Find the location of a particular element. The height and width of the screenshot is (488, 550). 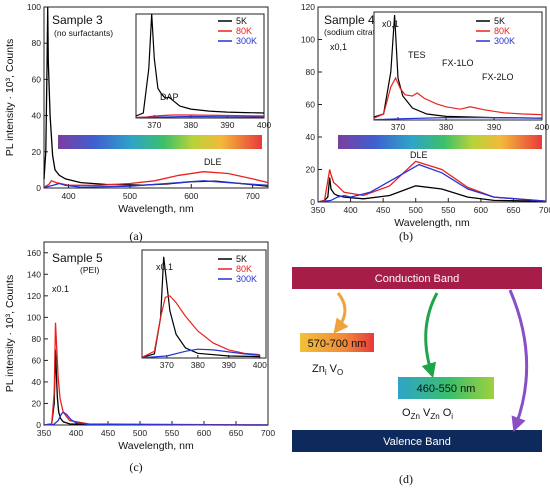

caption: (a) is located at coordinates (135, 236).